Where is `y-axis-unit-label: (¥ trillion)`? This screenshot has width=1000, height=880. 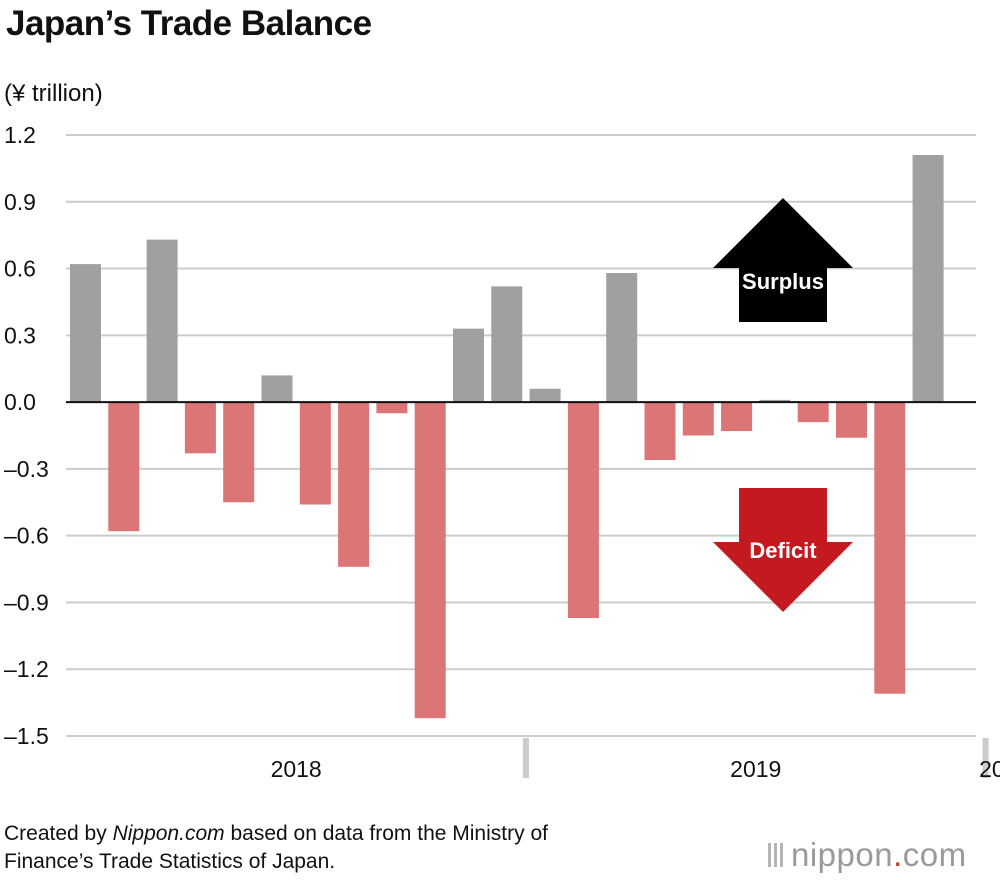 y-axis-unit-label: (¥ trillion) is located at coordinates (53, 93).